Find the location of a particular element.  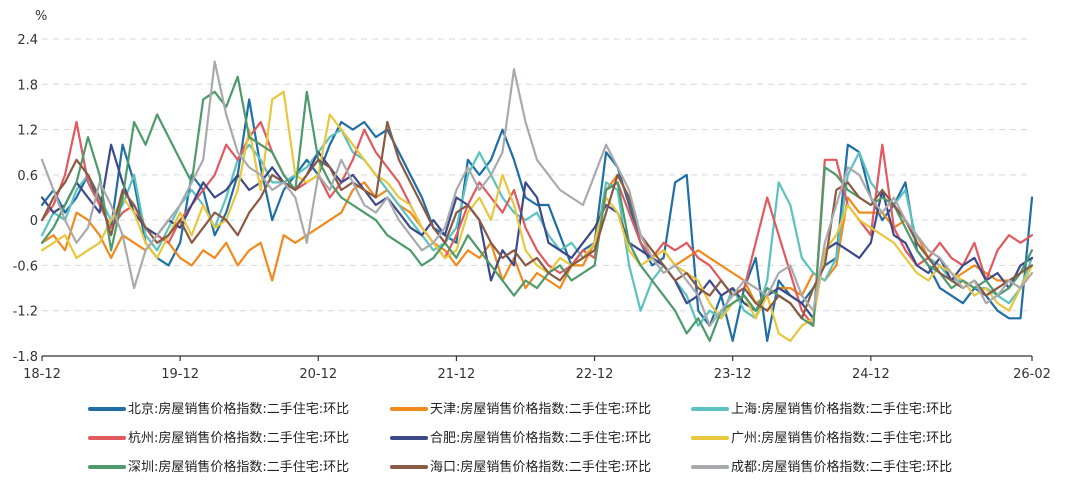

y-axis-ticks: 2.4 1.8 1.2 0.6 0 -0.6 -1.2 -1.8 is located at coordinates (25, 199).